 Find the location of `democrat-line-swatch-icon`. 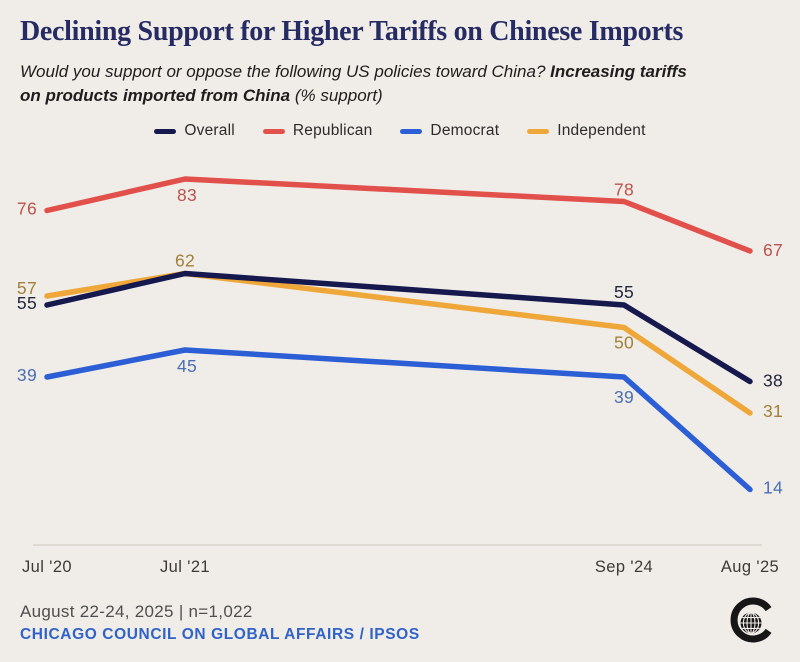

democrat-line-swatch-icon is located at coordinates (411, 131).